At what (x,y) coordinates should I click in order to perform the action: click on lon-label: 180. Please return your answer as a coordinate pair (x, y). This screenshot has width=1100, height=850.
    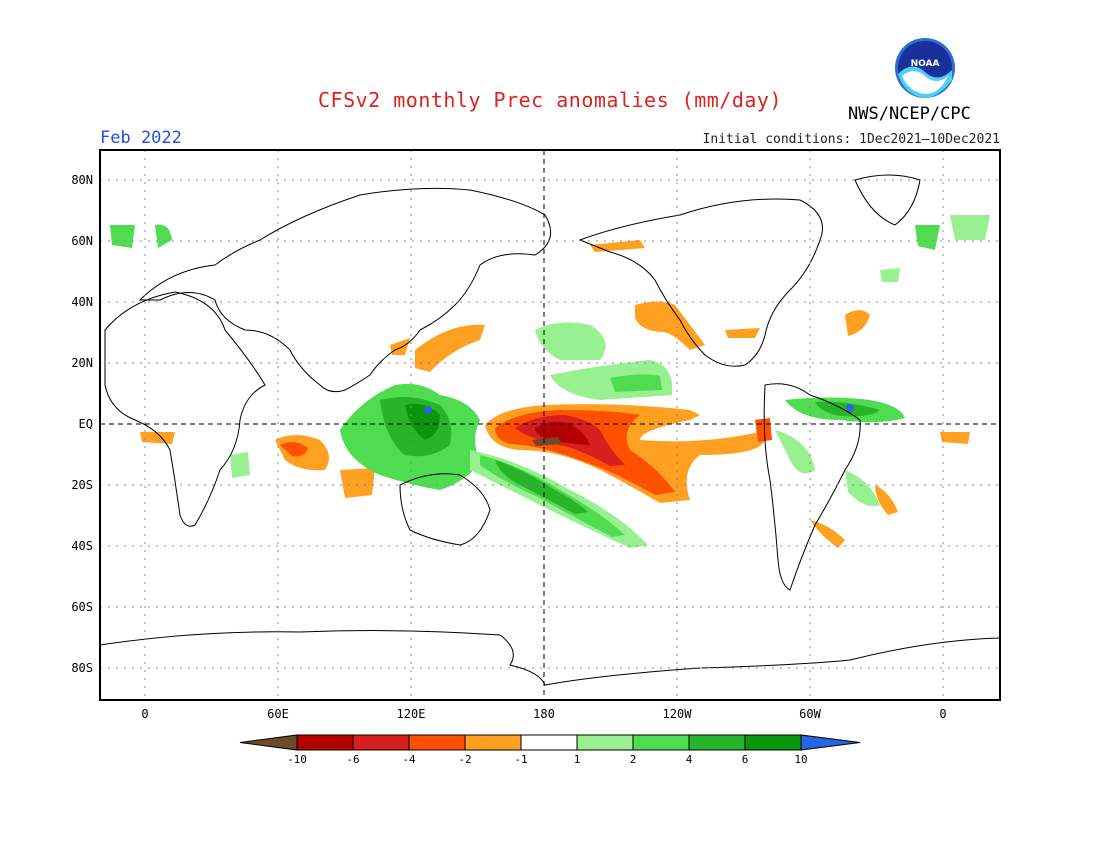
    Looking at the image, I should click on (544, 714).